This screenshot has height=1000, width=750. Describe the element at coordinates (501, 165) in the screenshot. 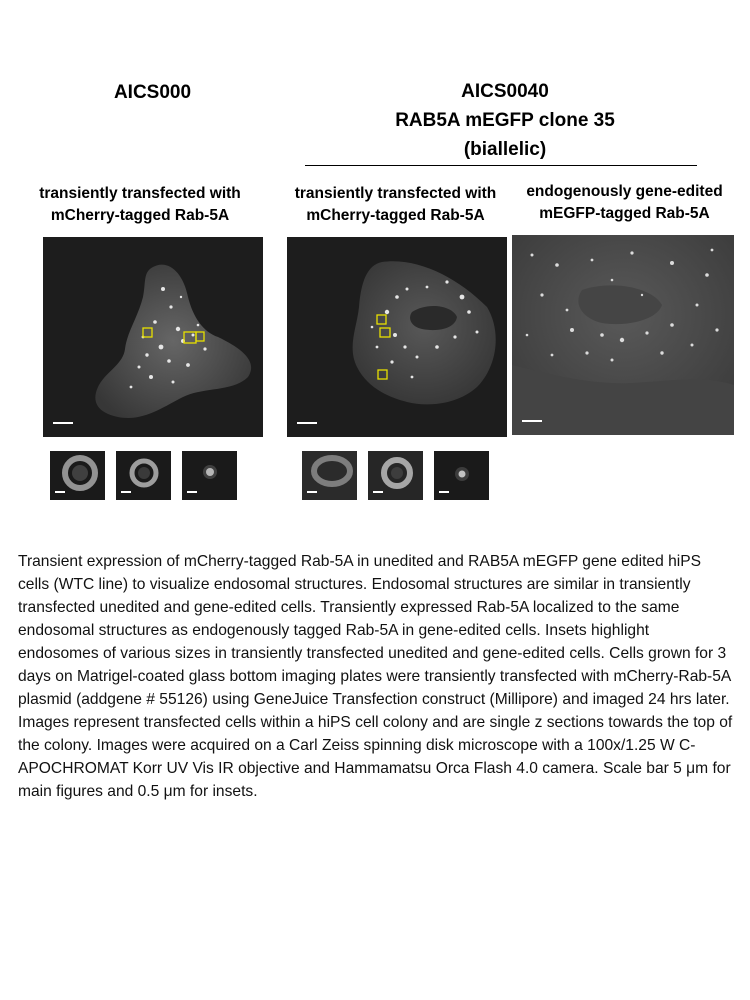

I see `right-group-underline` at that location.